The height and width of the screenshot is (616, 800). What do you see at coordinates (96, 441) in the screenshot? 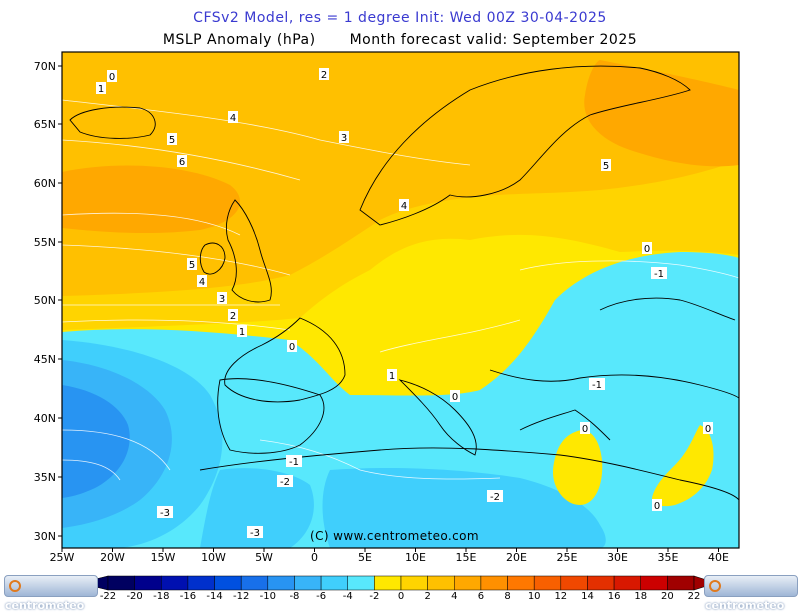
I see `anomaly-band-neg6-neg8` at bounding box center [96, 441].